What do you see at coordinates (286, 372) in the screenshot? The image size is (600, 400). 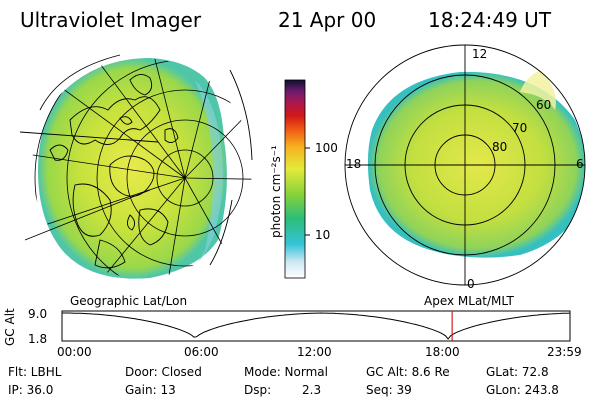 I see `status-mode: Mode: Normal` at bounding box center [286, 372].